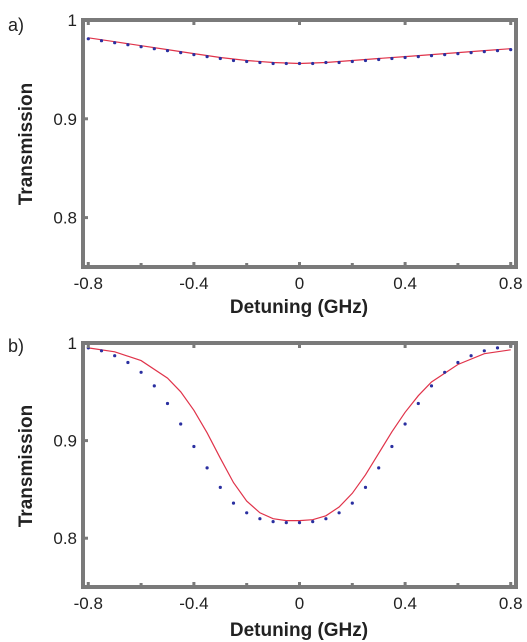 The height and width of the screenshot is (642, 527). I want to click on panel-a-label: a), so click(16, 25).